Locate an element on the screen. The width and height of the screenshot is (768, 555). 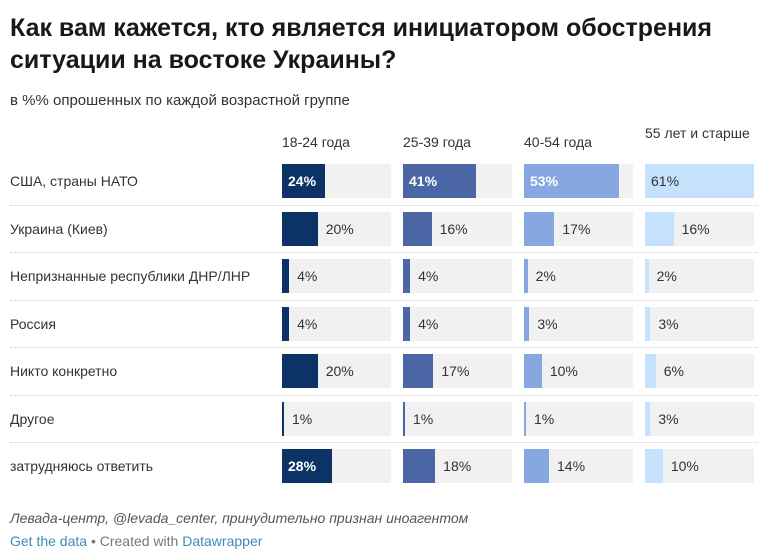
datawrapper-link: Datawrapper is located at coordinates (222, 541).